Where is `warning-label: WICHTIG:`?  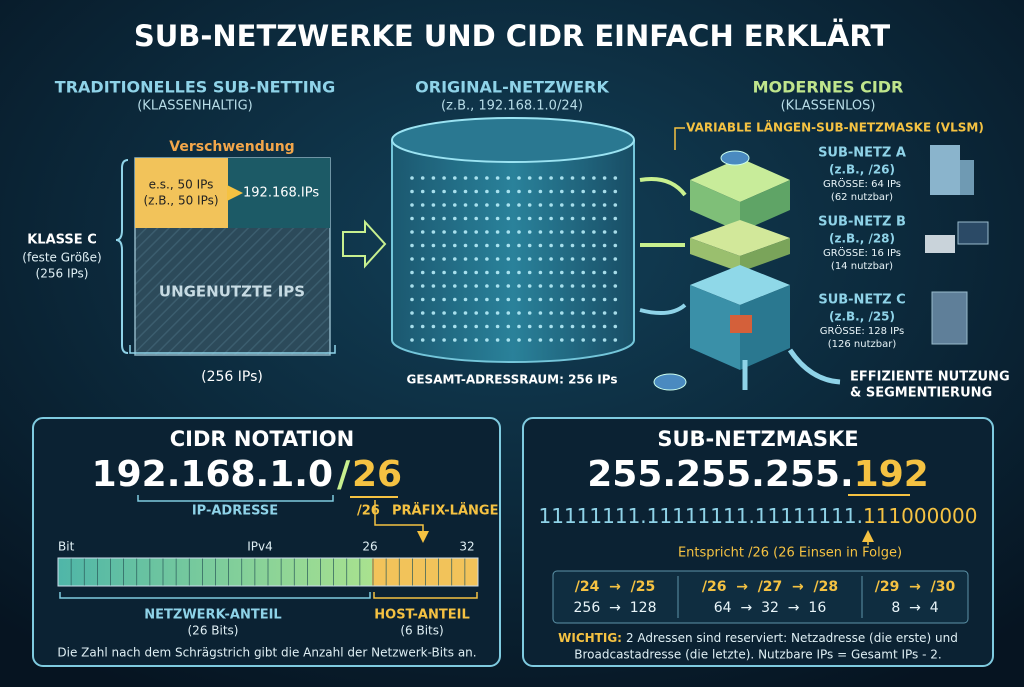 warning-label: WICHTIG: is located at coordinates (590, 638).